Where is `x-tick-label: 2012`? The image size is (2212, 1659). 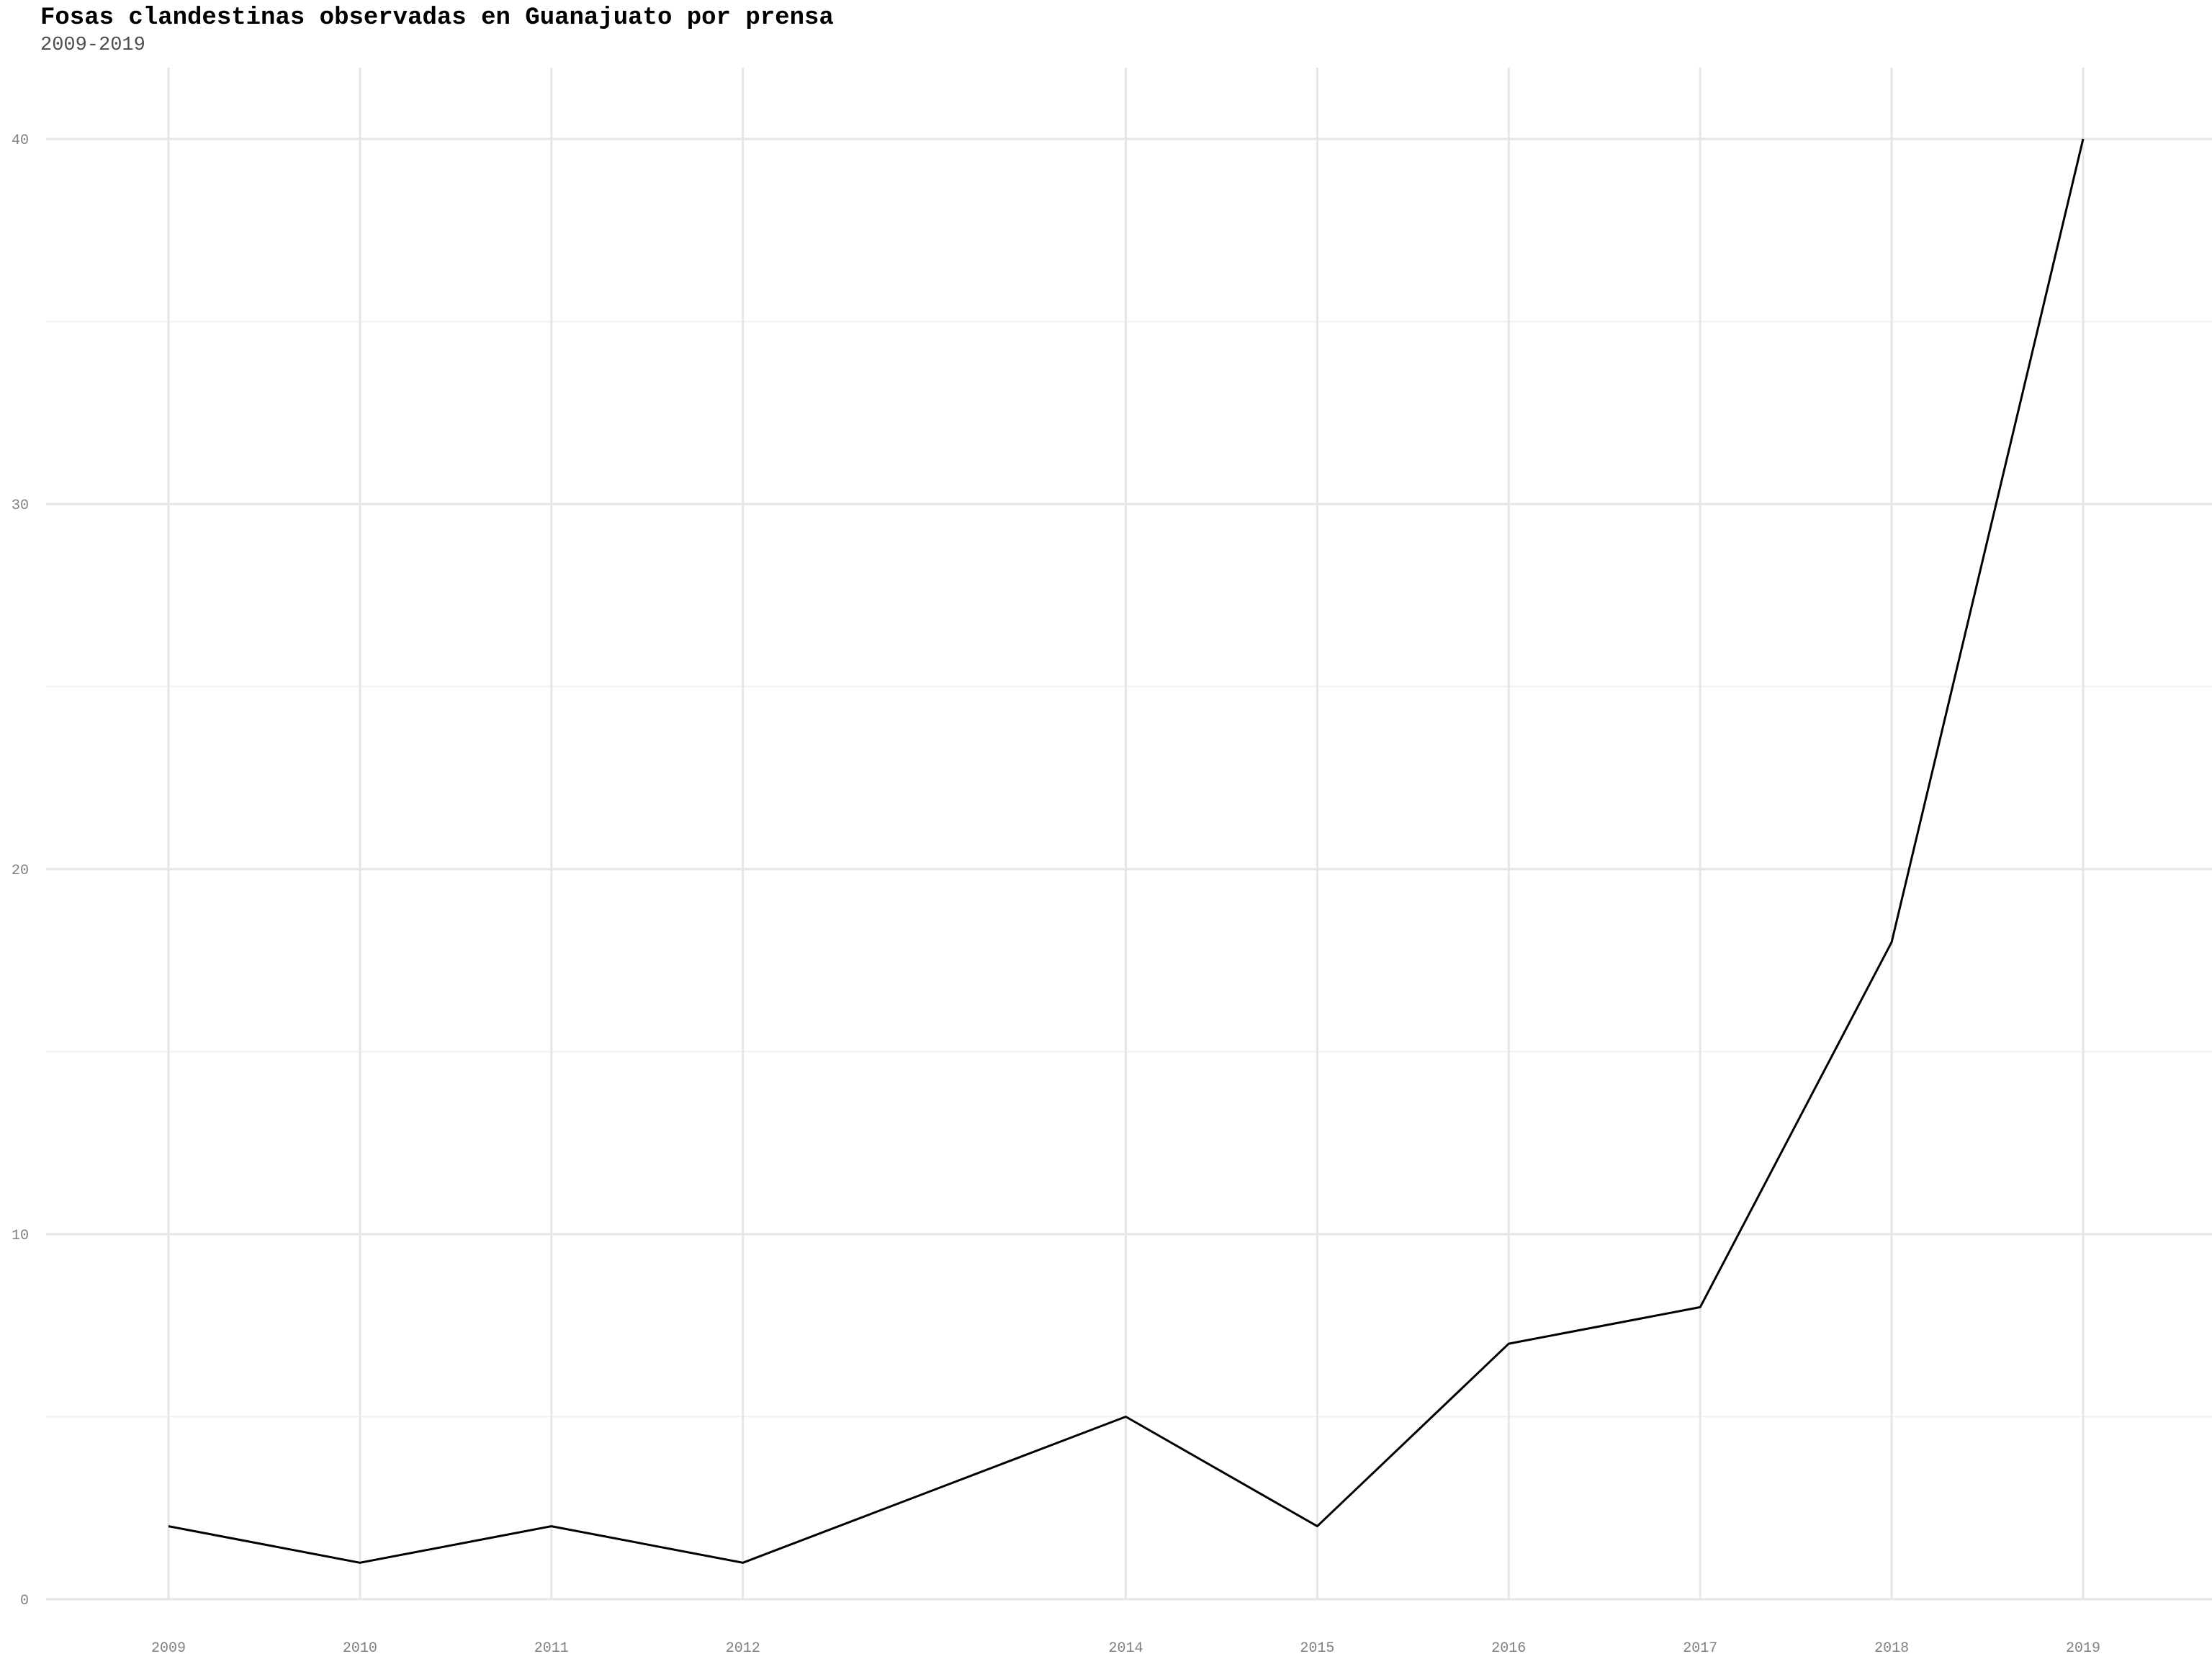 x-tick-label: 2012 is located at coordinates (743, 1649).